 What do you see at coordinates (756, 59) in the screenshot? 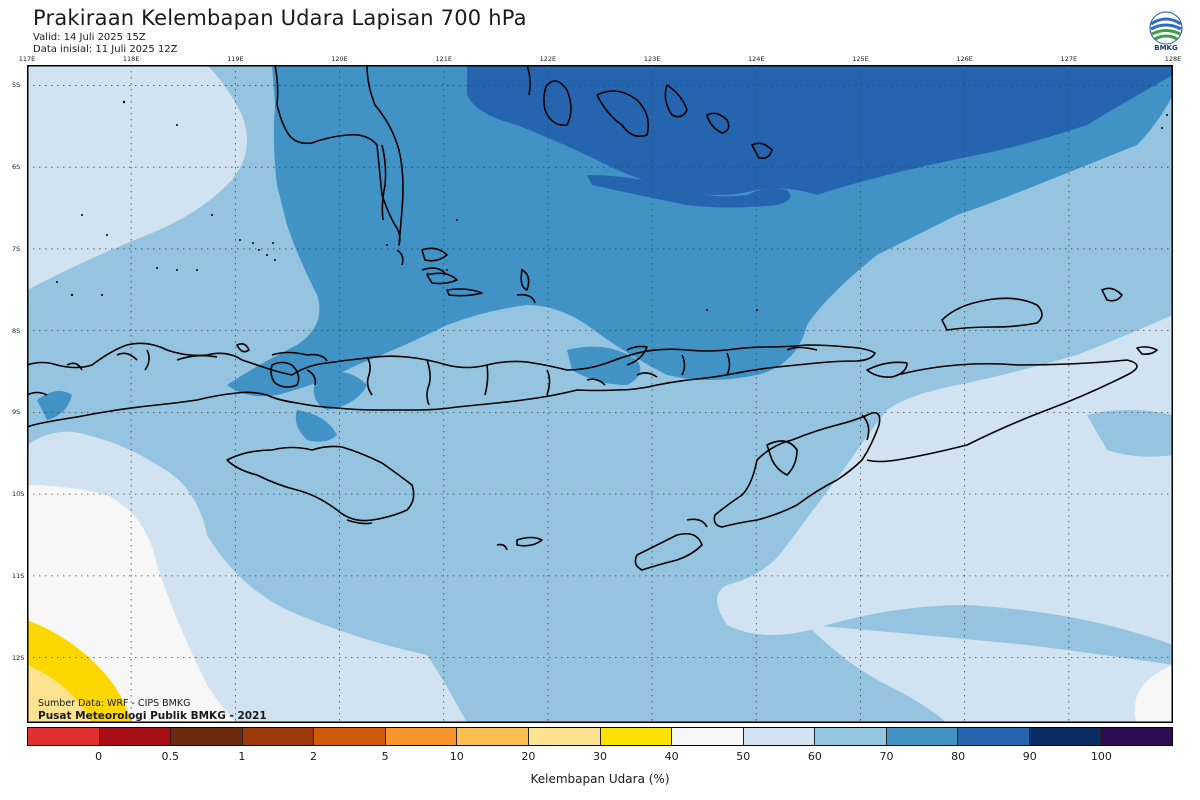
I see `lon-tick-label: 124E` at bounding box center [756, 59].